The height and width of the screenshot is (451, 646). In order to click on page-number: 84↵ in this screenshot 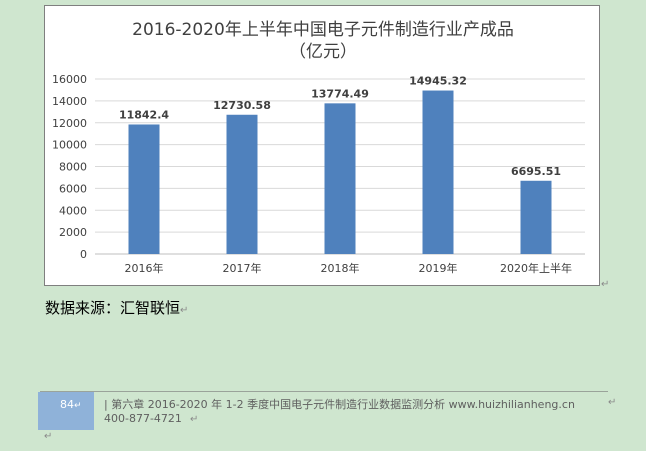, I will do `click(71, 404)`.